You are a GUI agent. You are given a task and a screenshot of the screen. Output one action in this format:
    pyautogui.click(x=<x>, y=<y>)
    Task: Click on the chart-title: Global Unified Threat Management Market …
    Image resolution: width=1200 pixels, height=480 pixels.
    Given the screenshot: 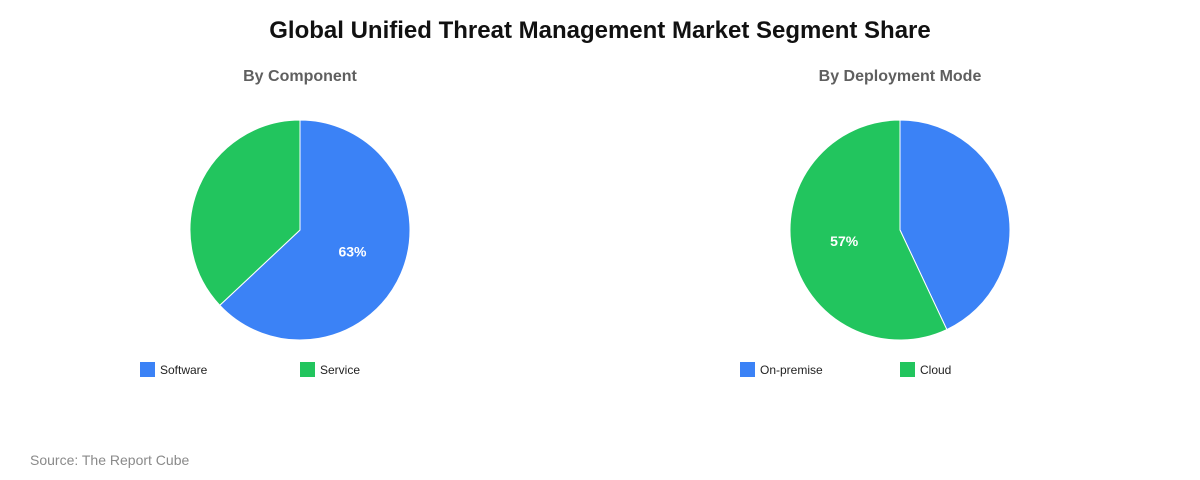 What is the action you would take?
    pyautogui.click(x=600, y=30)
    